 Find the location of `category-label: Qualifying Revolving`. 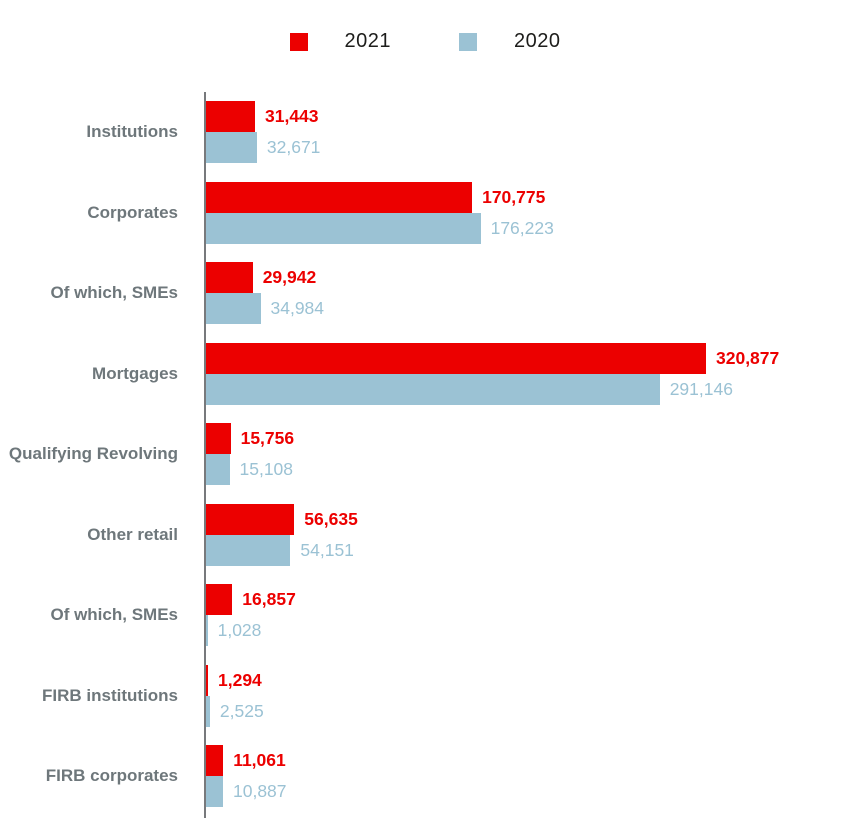

category-label: Qualifying Revolving is located at coordinates (93, 454).